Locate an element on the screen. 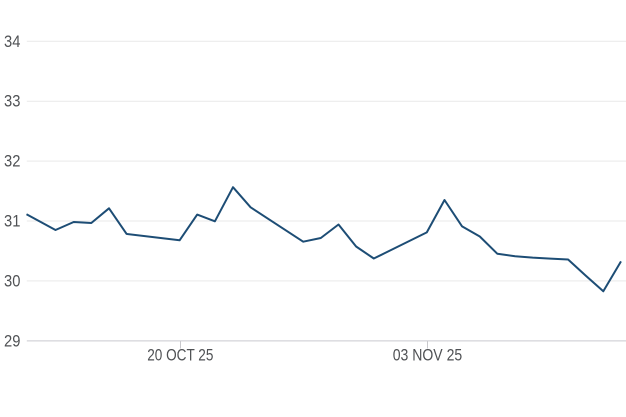 The height and width of the screenshot is (417, 626). svg-text: 34 is located at coordinates (12, 41).